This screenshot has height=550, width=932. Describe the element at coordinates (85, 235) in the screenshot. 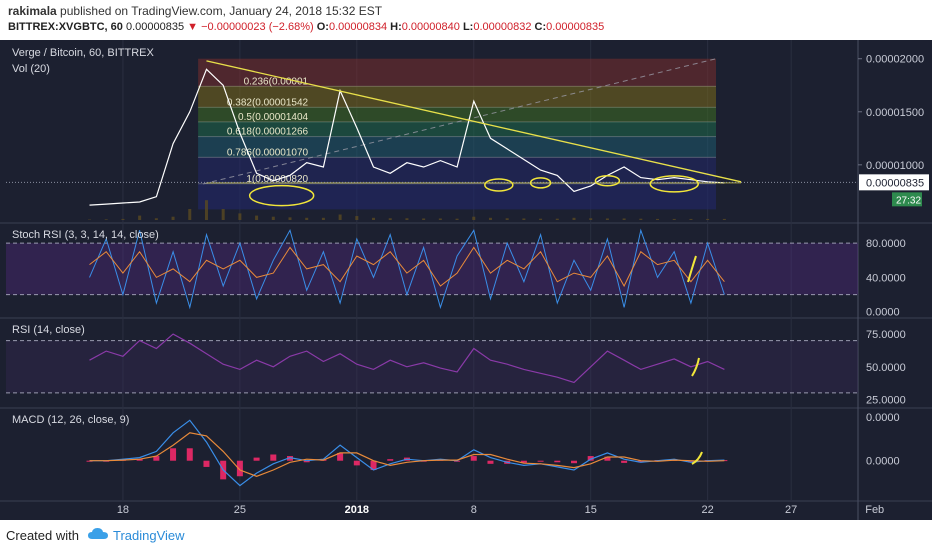

I see `stoch-pane-title: Stoch RSI (3, 3, 14, 14, close)` at that location.